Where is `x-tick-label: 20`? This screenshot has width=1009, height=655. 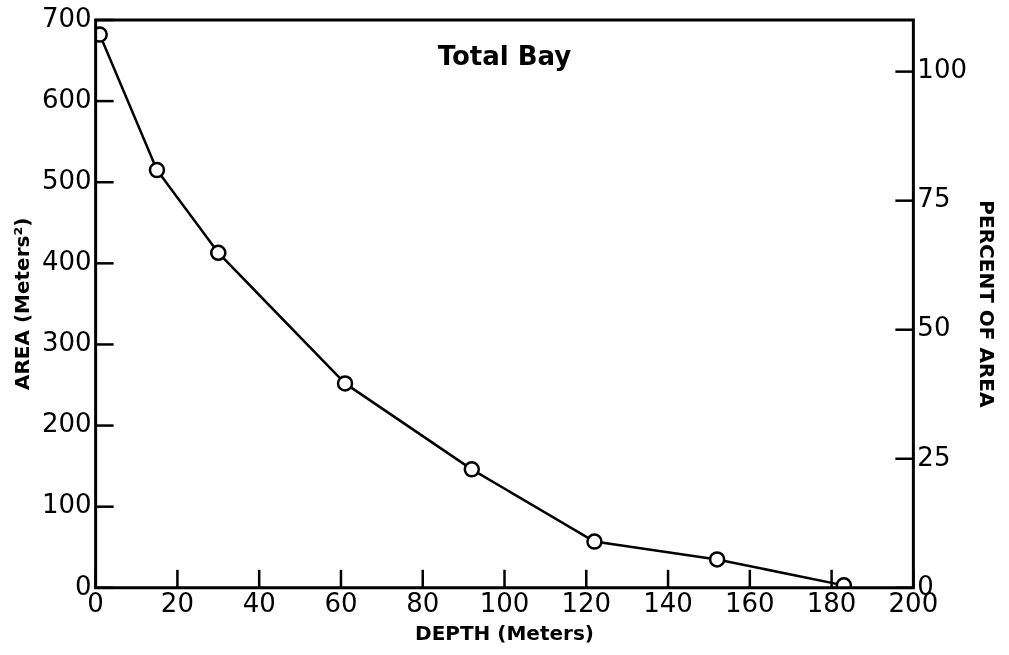
x-tick-label: 20 is located at coordinates (177, 603).